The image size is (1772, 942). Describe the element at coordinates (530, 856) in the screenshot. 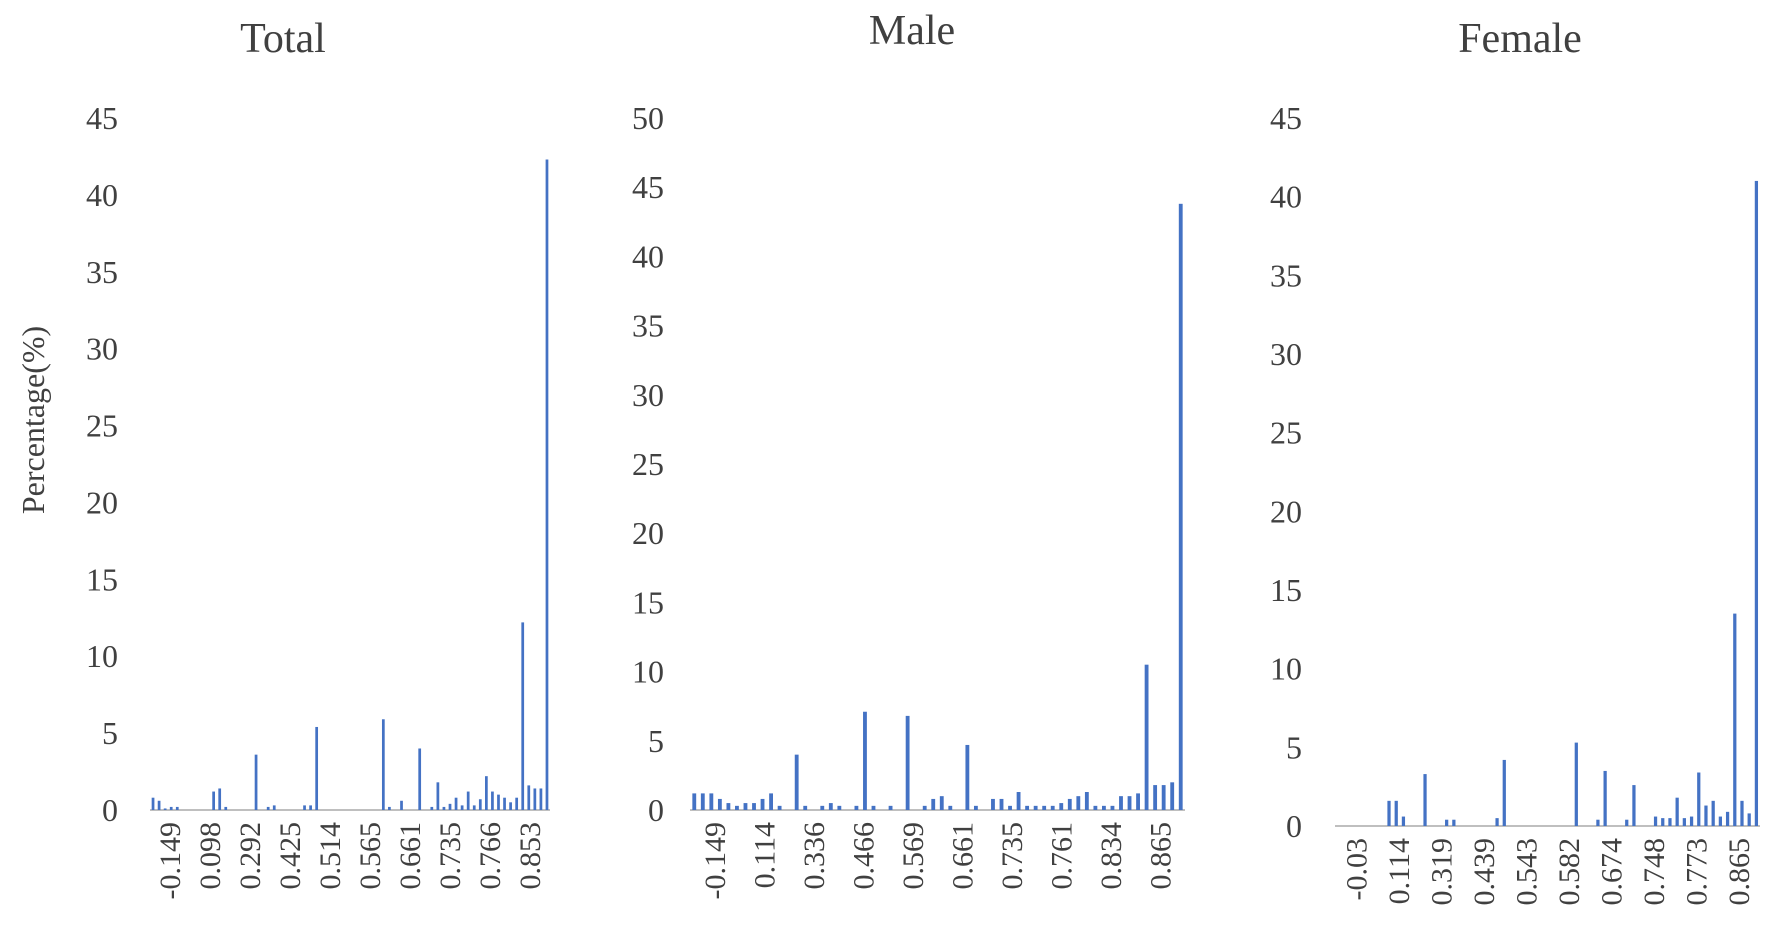

I see `x-tick-label: 0.853` at that location.